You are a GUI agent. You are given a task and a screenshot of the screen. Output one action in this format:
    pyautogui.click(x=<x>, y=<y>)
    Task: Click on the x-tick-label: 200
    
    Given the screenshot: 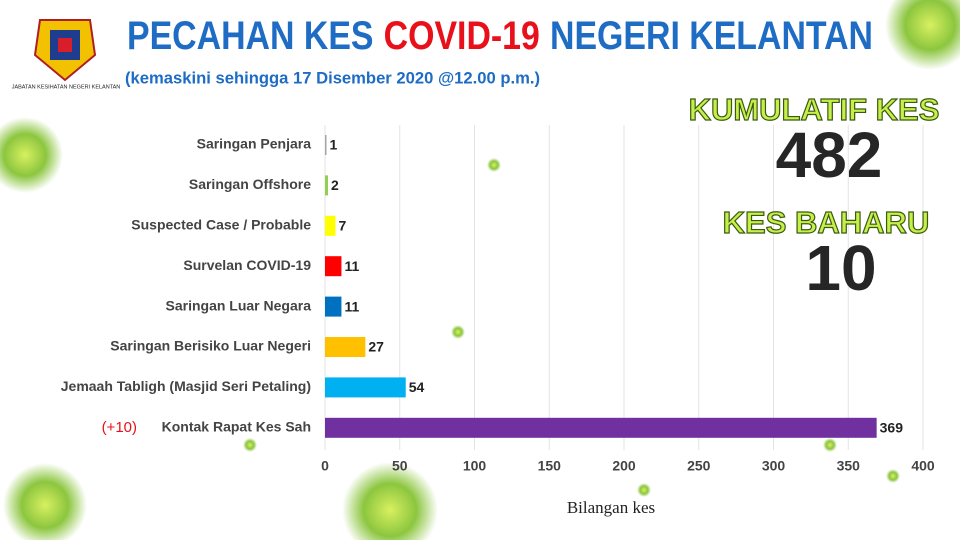 What is the action you would take?
    pyautogui.click(x=624, y=466)
    